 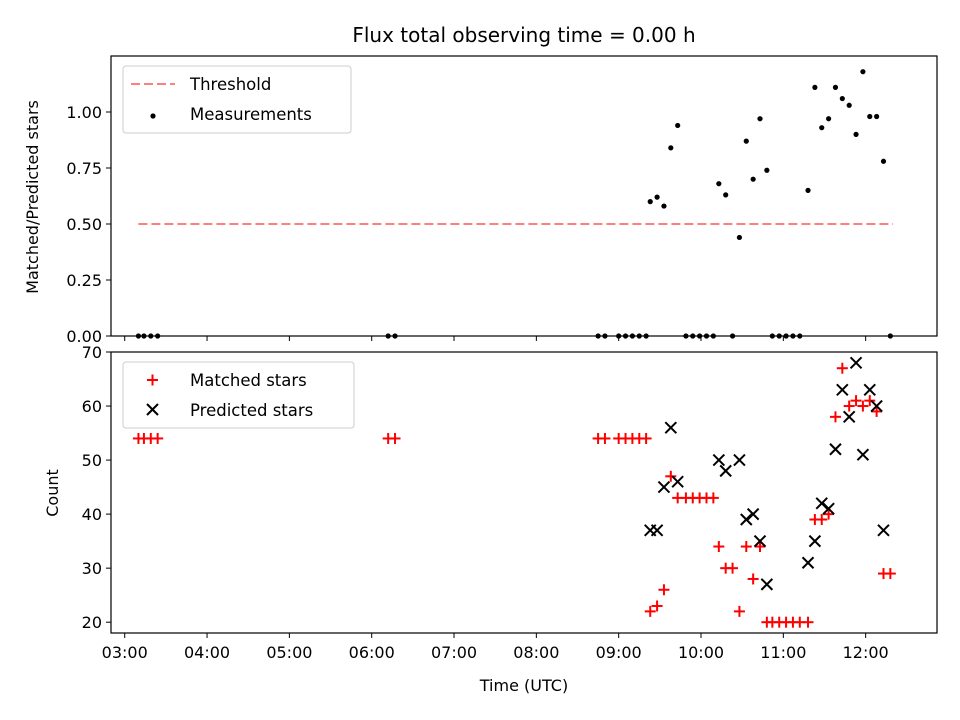 What do you see at coordinates (32, 197) in the screenshot?
I see `ratio-y-axis-label: Matched/Predicted stars` at bounding box center [32, 197].